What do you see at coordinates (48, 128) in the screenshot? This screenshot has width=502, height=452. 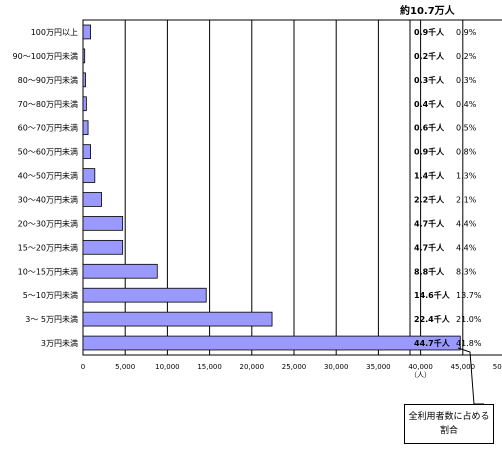 I see `category-label: 60～70万円未満` at bounding box center [48, 128].